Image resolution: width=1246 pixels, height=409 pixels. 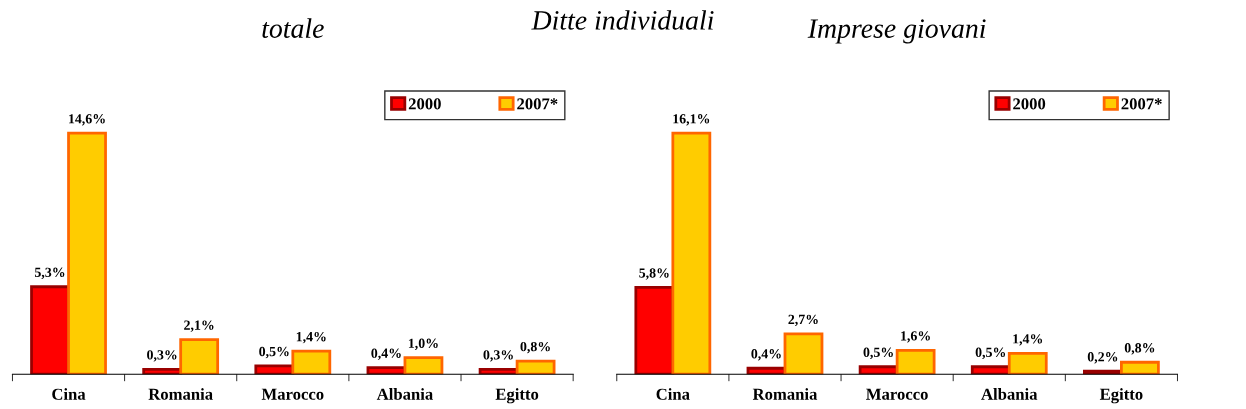 What do you see at coordinates (199, 326) in the screenshot?
I see `data-label: 2,1%` at bounding box center [199, 326].